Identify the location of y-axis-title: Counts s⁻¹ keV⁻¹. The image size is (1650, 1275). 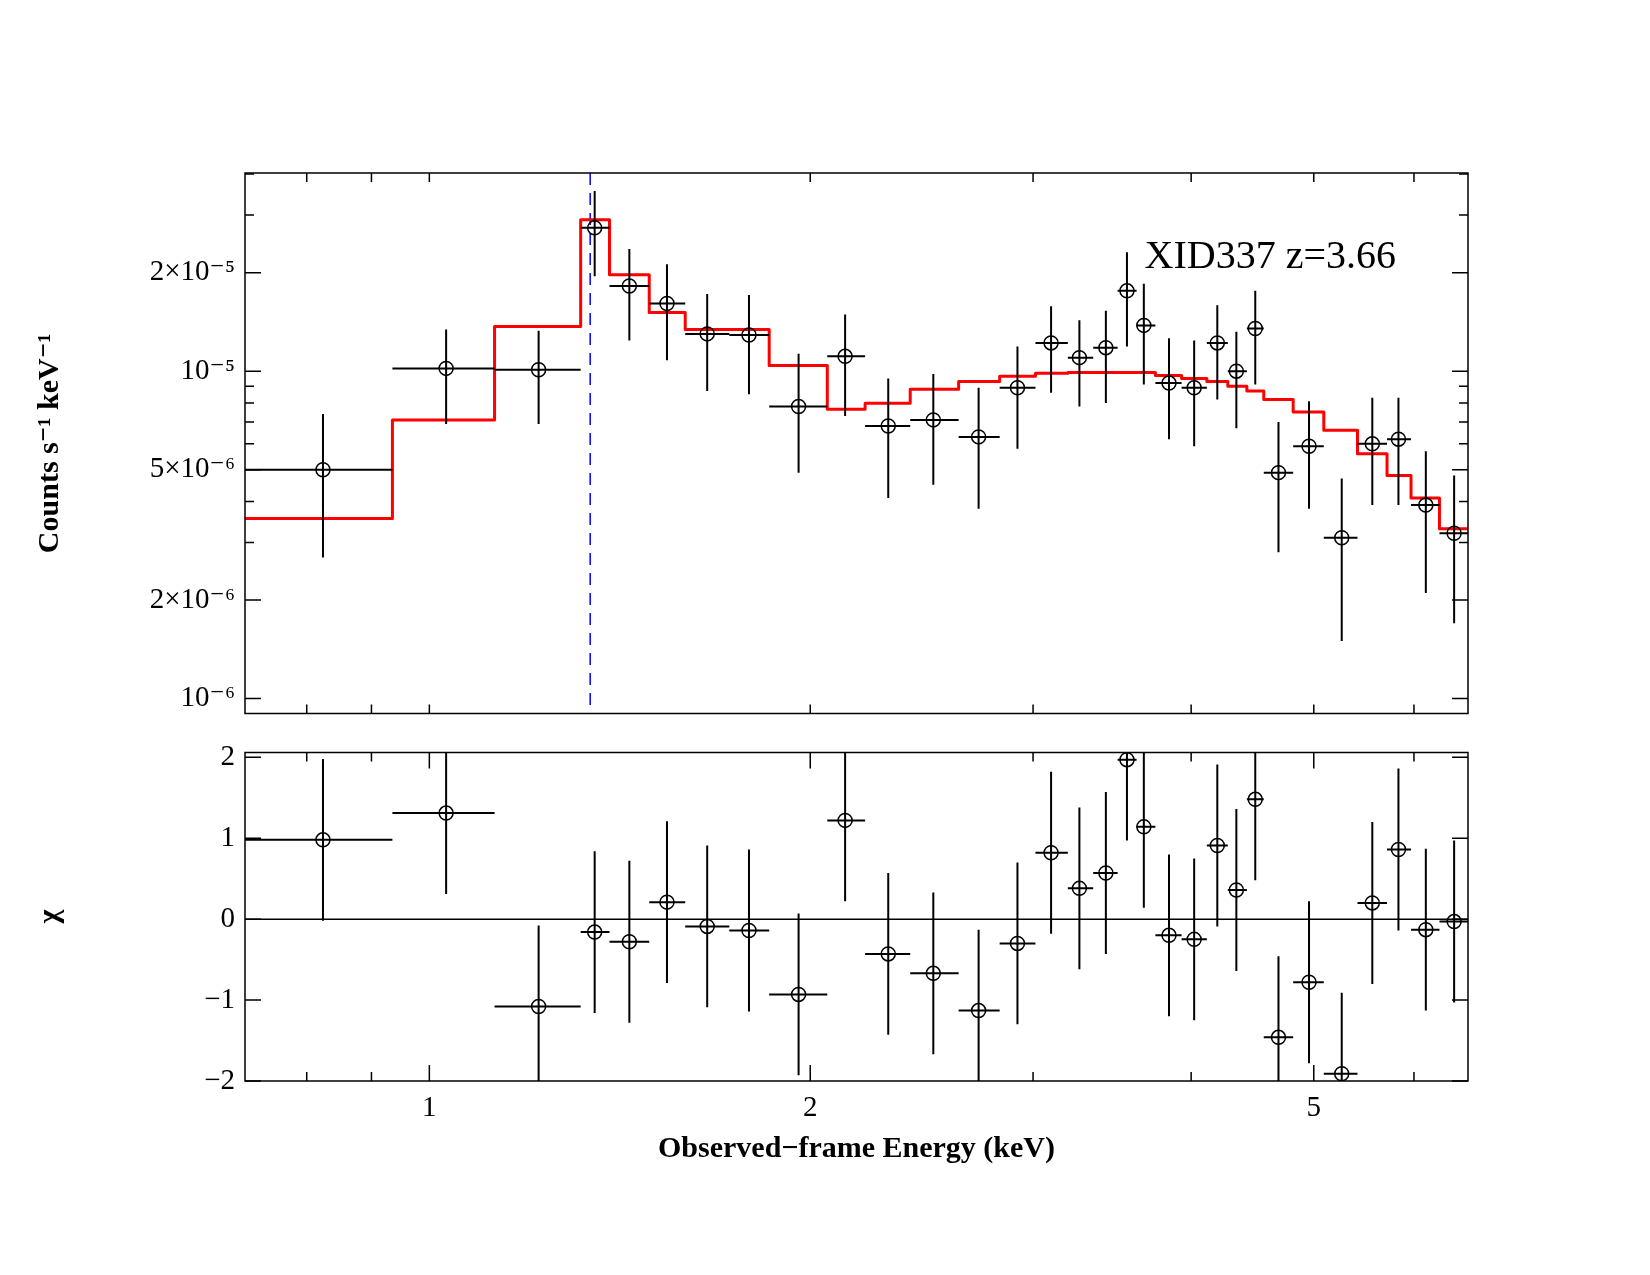
(47, 443).